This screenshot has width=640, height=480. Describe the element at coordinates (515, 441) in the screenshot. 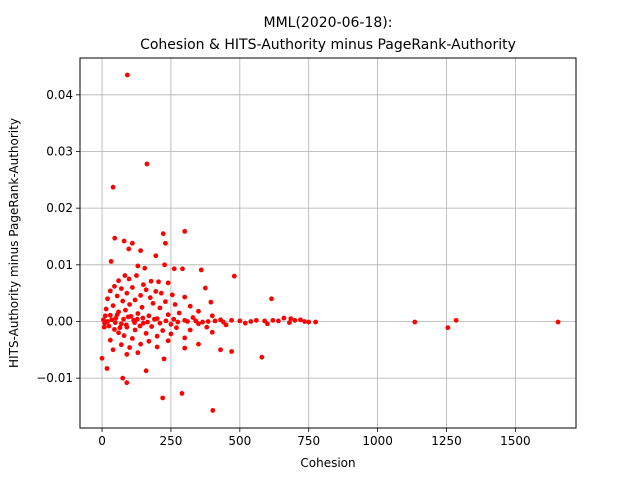

I see `x-tick-label: 1500` at that location.